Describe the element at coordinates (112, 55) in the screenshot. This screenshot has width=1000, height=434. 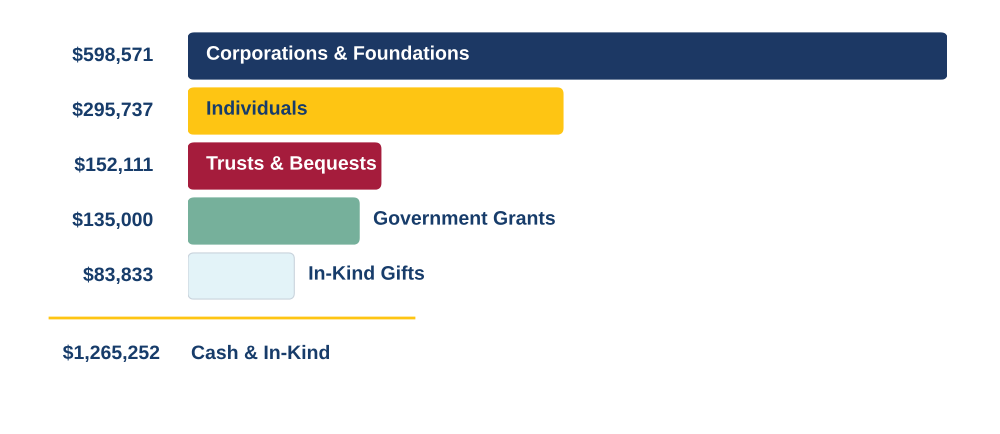
I see `data-label: $598,571` at that location.